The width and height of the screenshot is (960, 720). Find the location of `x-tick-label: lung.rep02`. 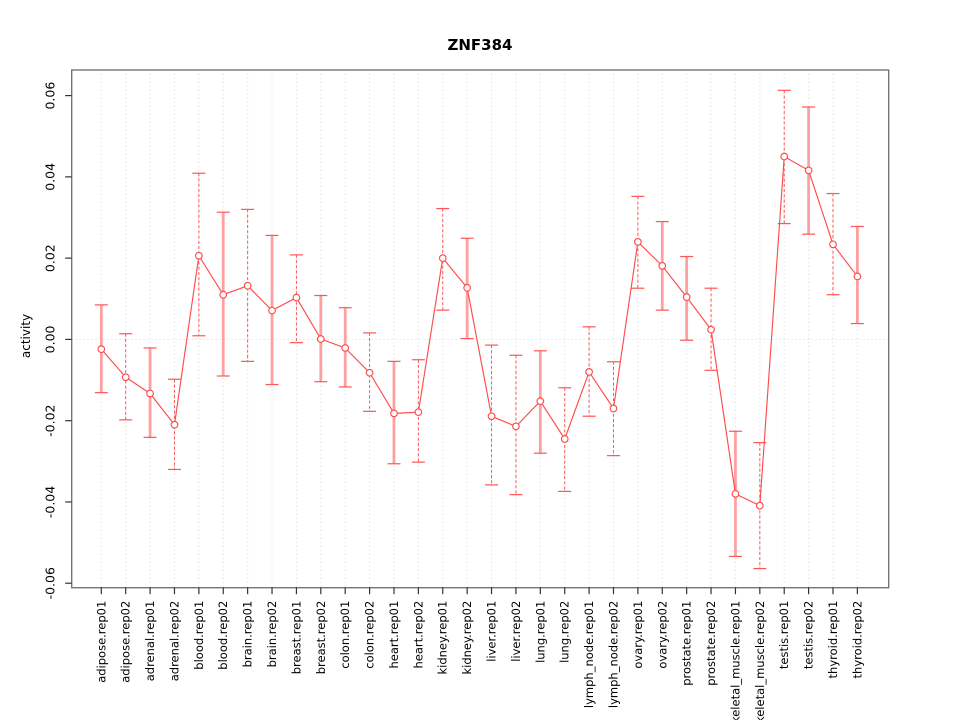

x-tick-label: lung.rep02 is located at coordinates (565, 632).